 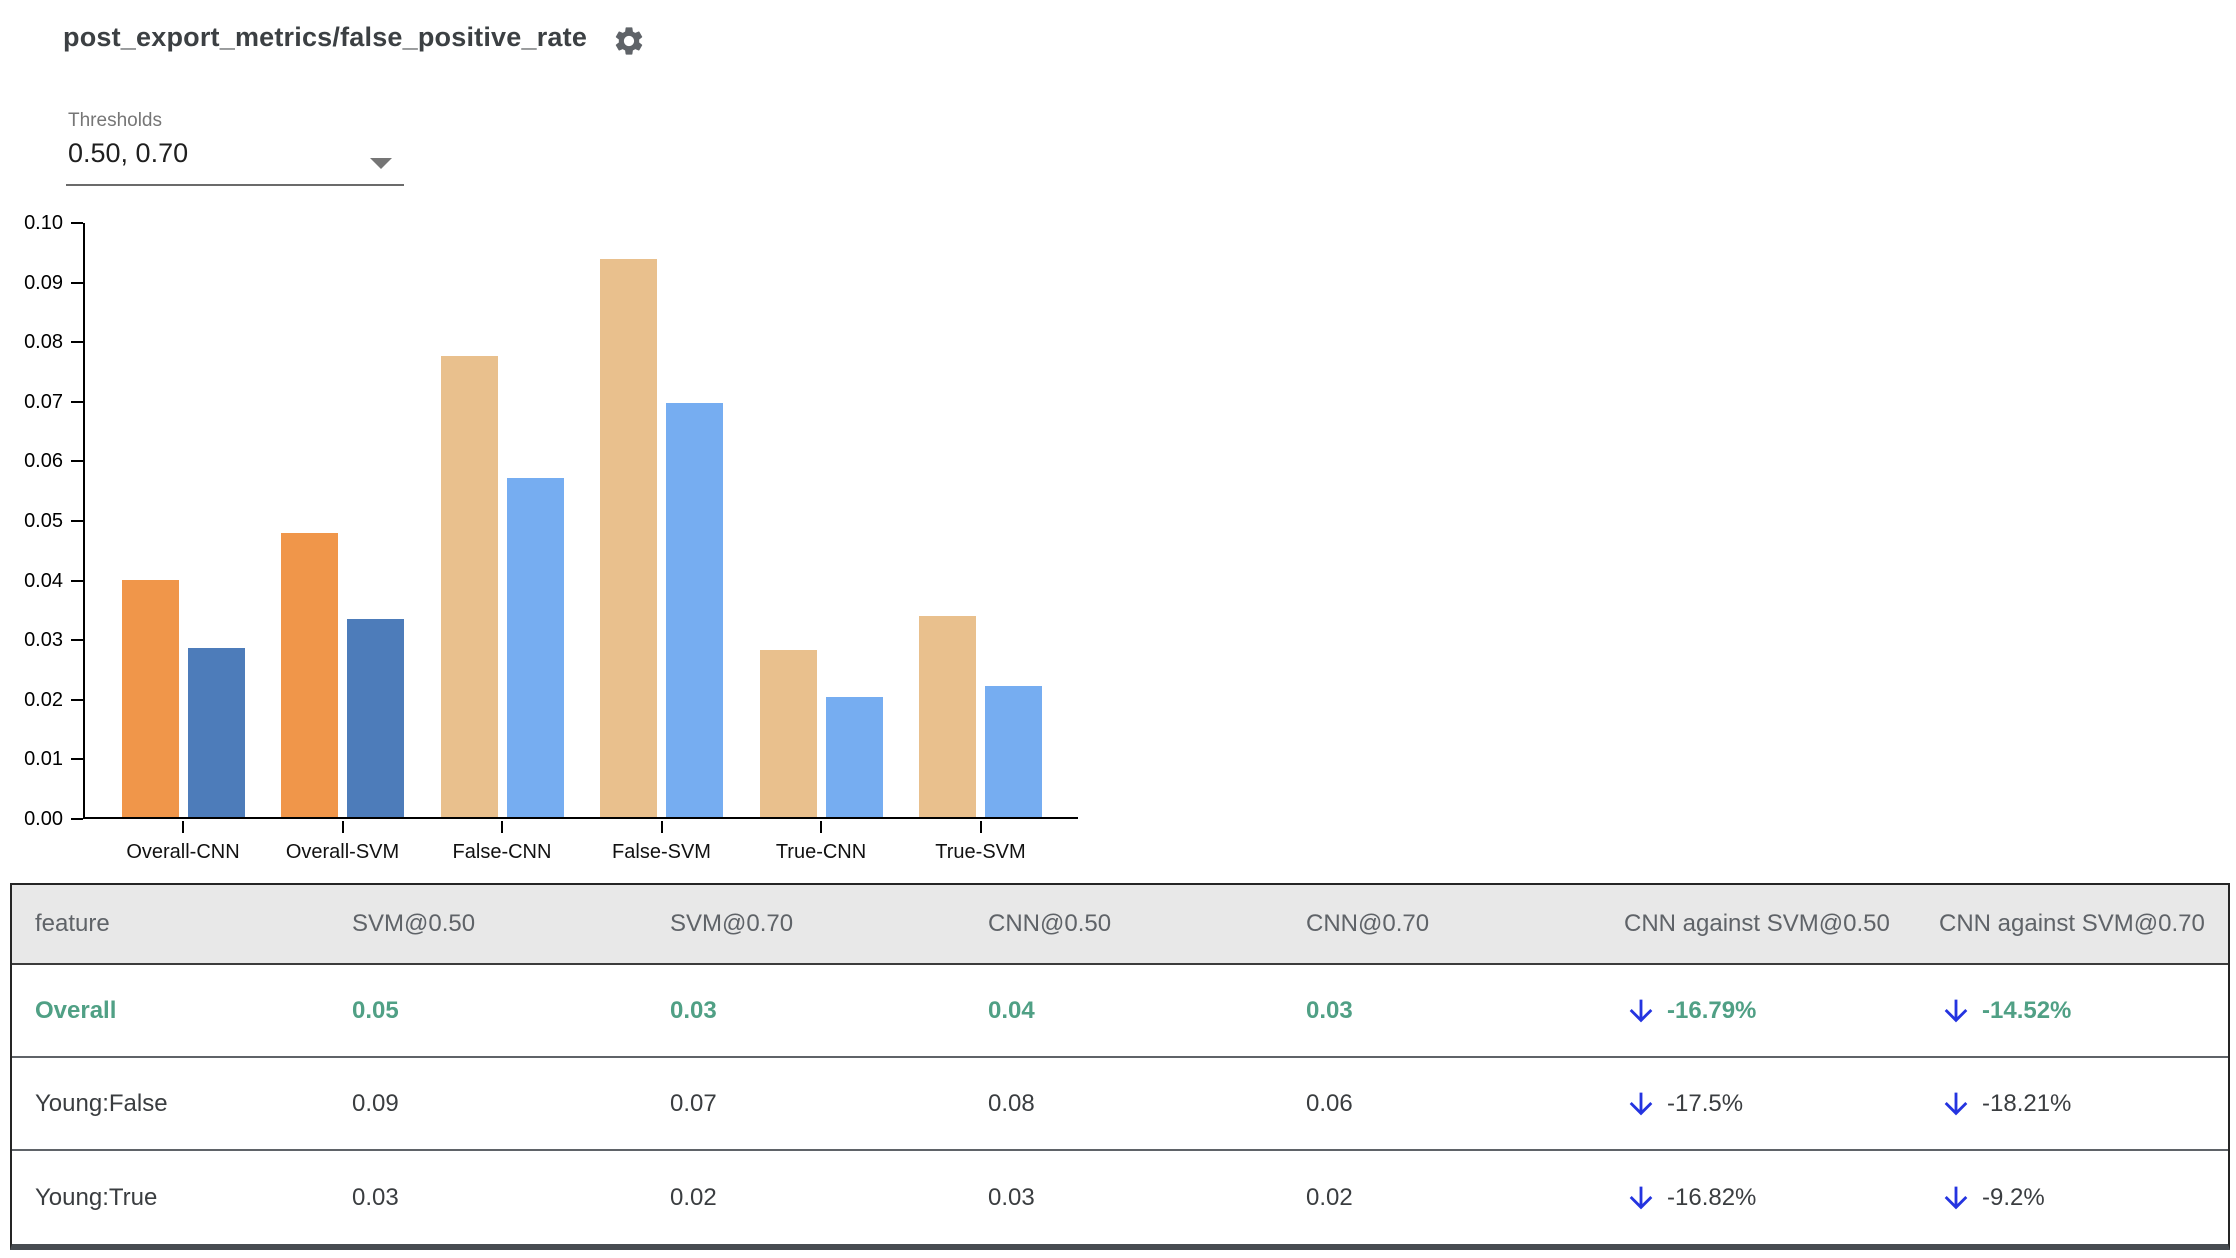 I want to click on delta-percent: -16.82%, so click(x=1712, y=1197).